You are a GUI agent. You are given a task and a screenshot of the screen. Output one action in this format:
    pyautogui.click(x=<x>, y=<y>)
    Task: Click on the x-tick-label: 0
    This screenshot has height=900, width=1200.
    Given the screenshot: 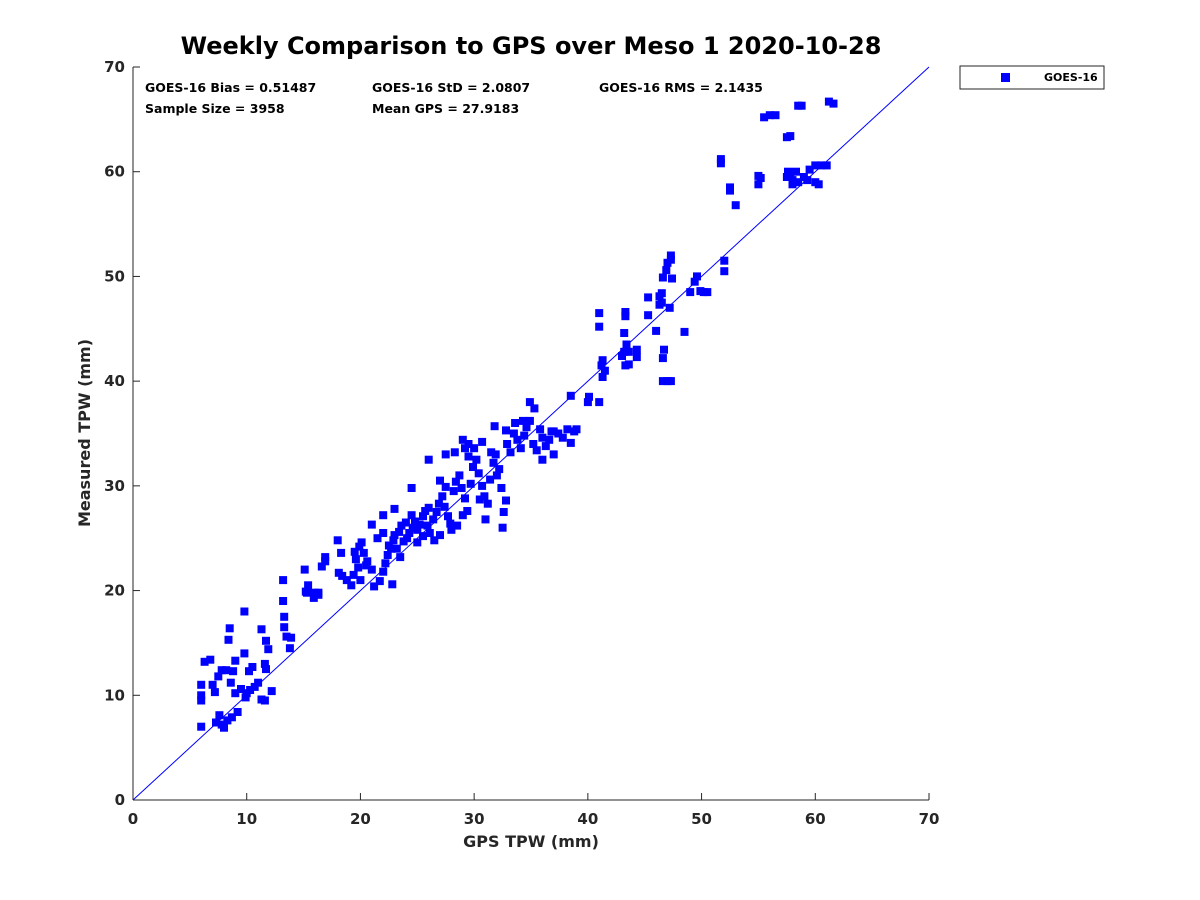 What is the action you would take?
    pyautogui.click(x=133, y=819)
    